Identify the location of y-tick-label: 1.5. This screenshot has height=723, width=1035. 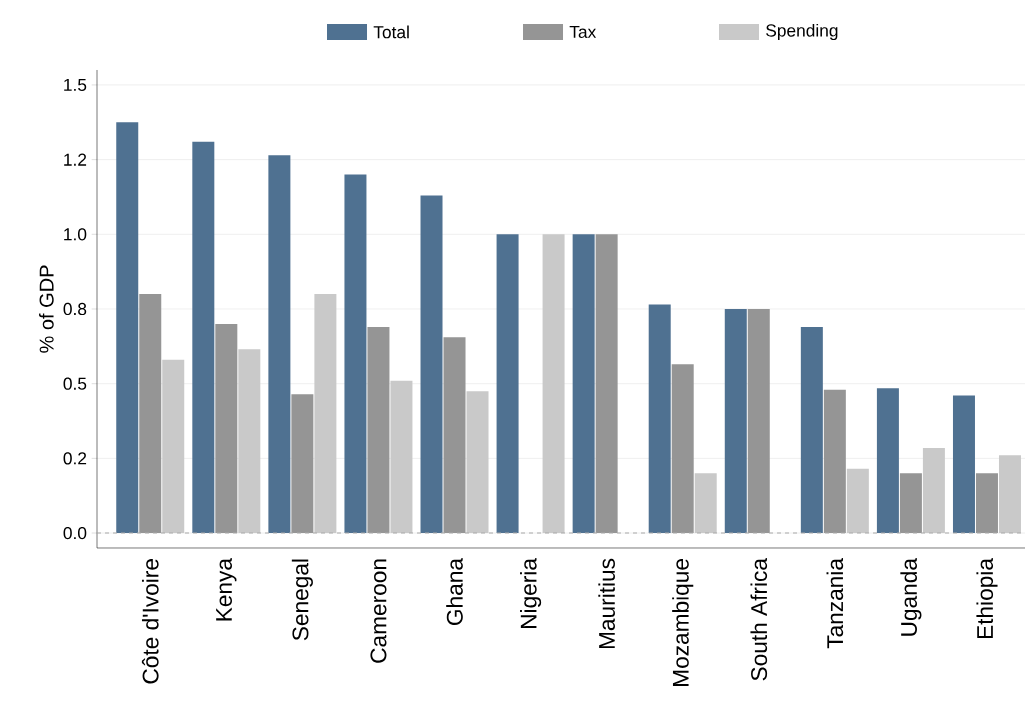
(75, 84).